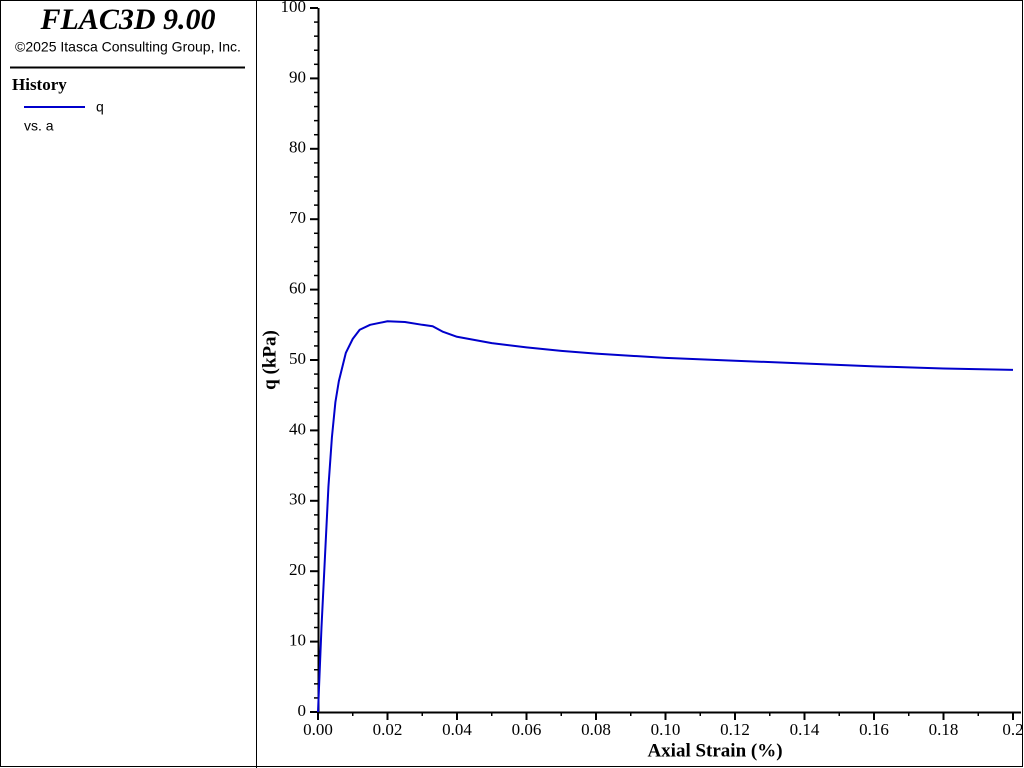 This screenshot has width=1024, height=768. What do you see at coordinates (100, 107) in the screenshot?
I see `legend-label: q` at bounding box center [100, 107].